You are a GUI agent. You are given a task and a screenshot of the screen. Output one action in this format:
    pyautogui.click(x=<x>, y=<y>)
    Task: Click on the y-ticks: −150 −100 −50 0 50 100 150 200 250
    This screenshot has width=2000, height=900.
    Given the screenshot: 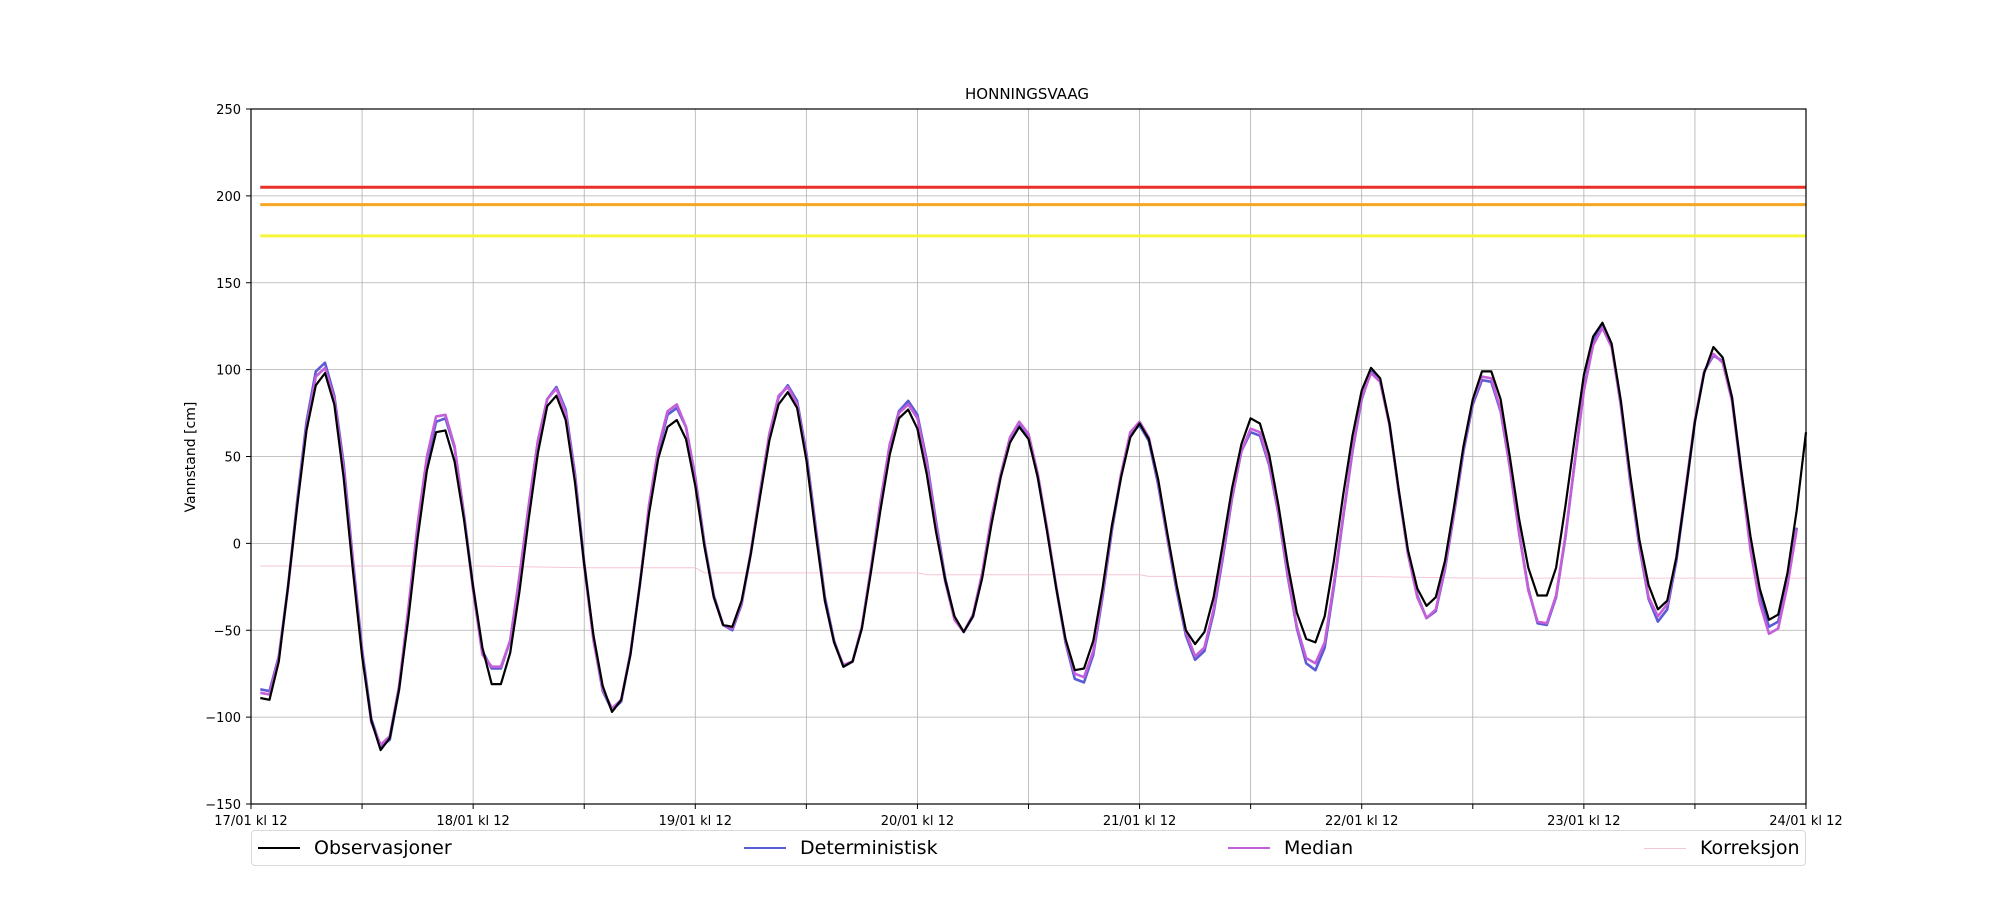 What is the action you would take?
    pyautogui.click(x=228, y=458)
    